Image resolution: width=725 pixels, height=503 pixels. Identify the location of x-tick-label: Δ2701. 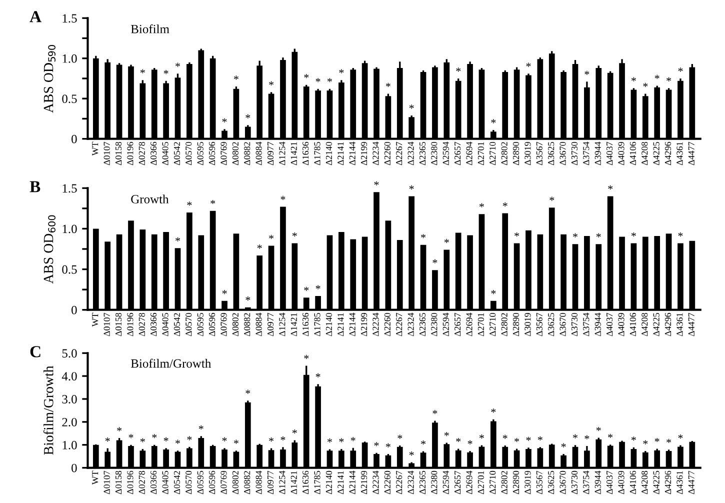
(481, 324).